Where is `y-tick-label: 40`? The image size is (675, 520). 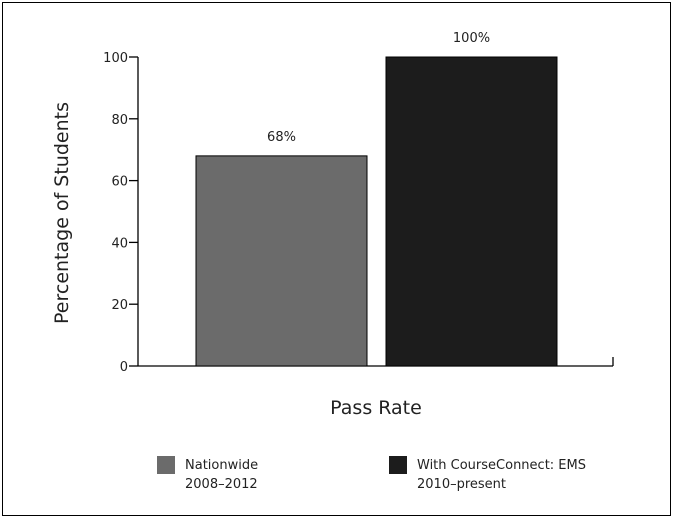 y-tick-label: 40 is located at coordinates (119, 243).